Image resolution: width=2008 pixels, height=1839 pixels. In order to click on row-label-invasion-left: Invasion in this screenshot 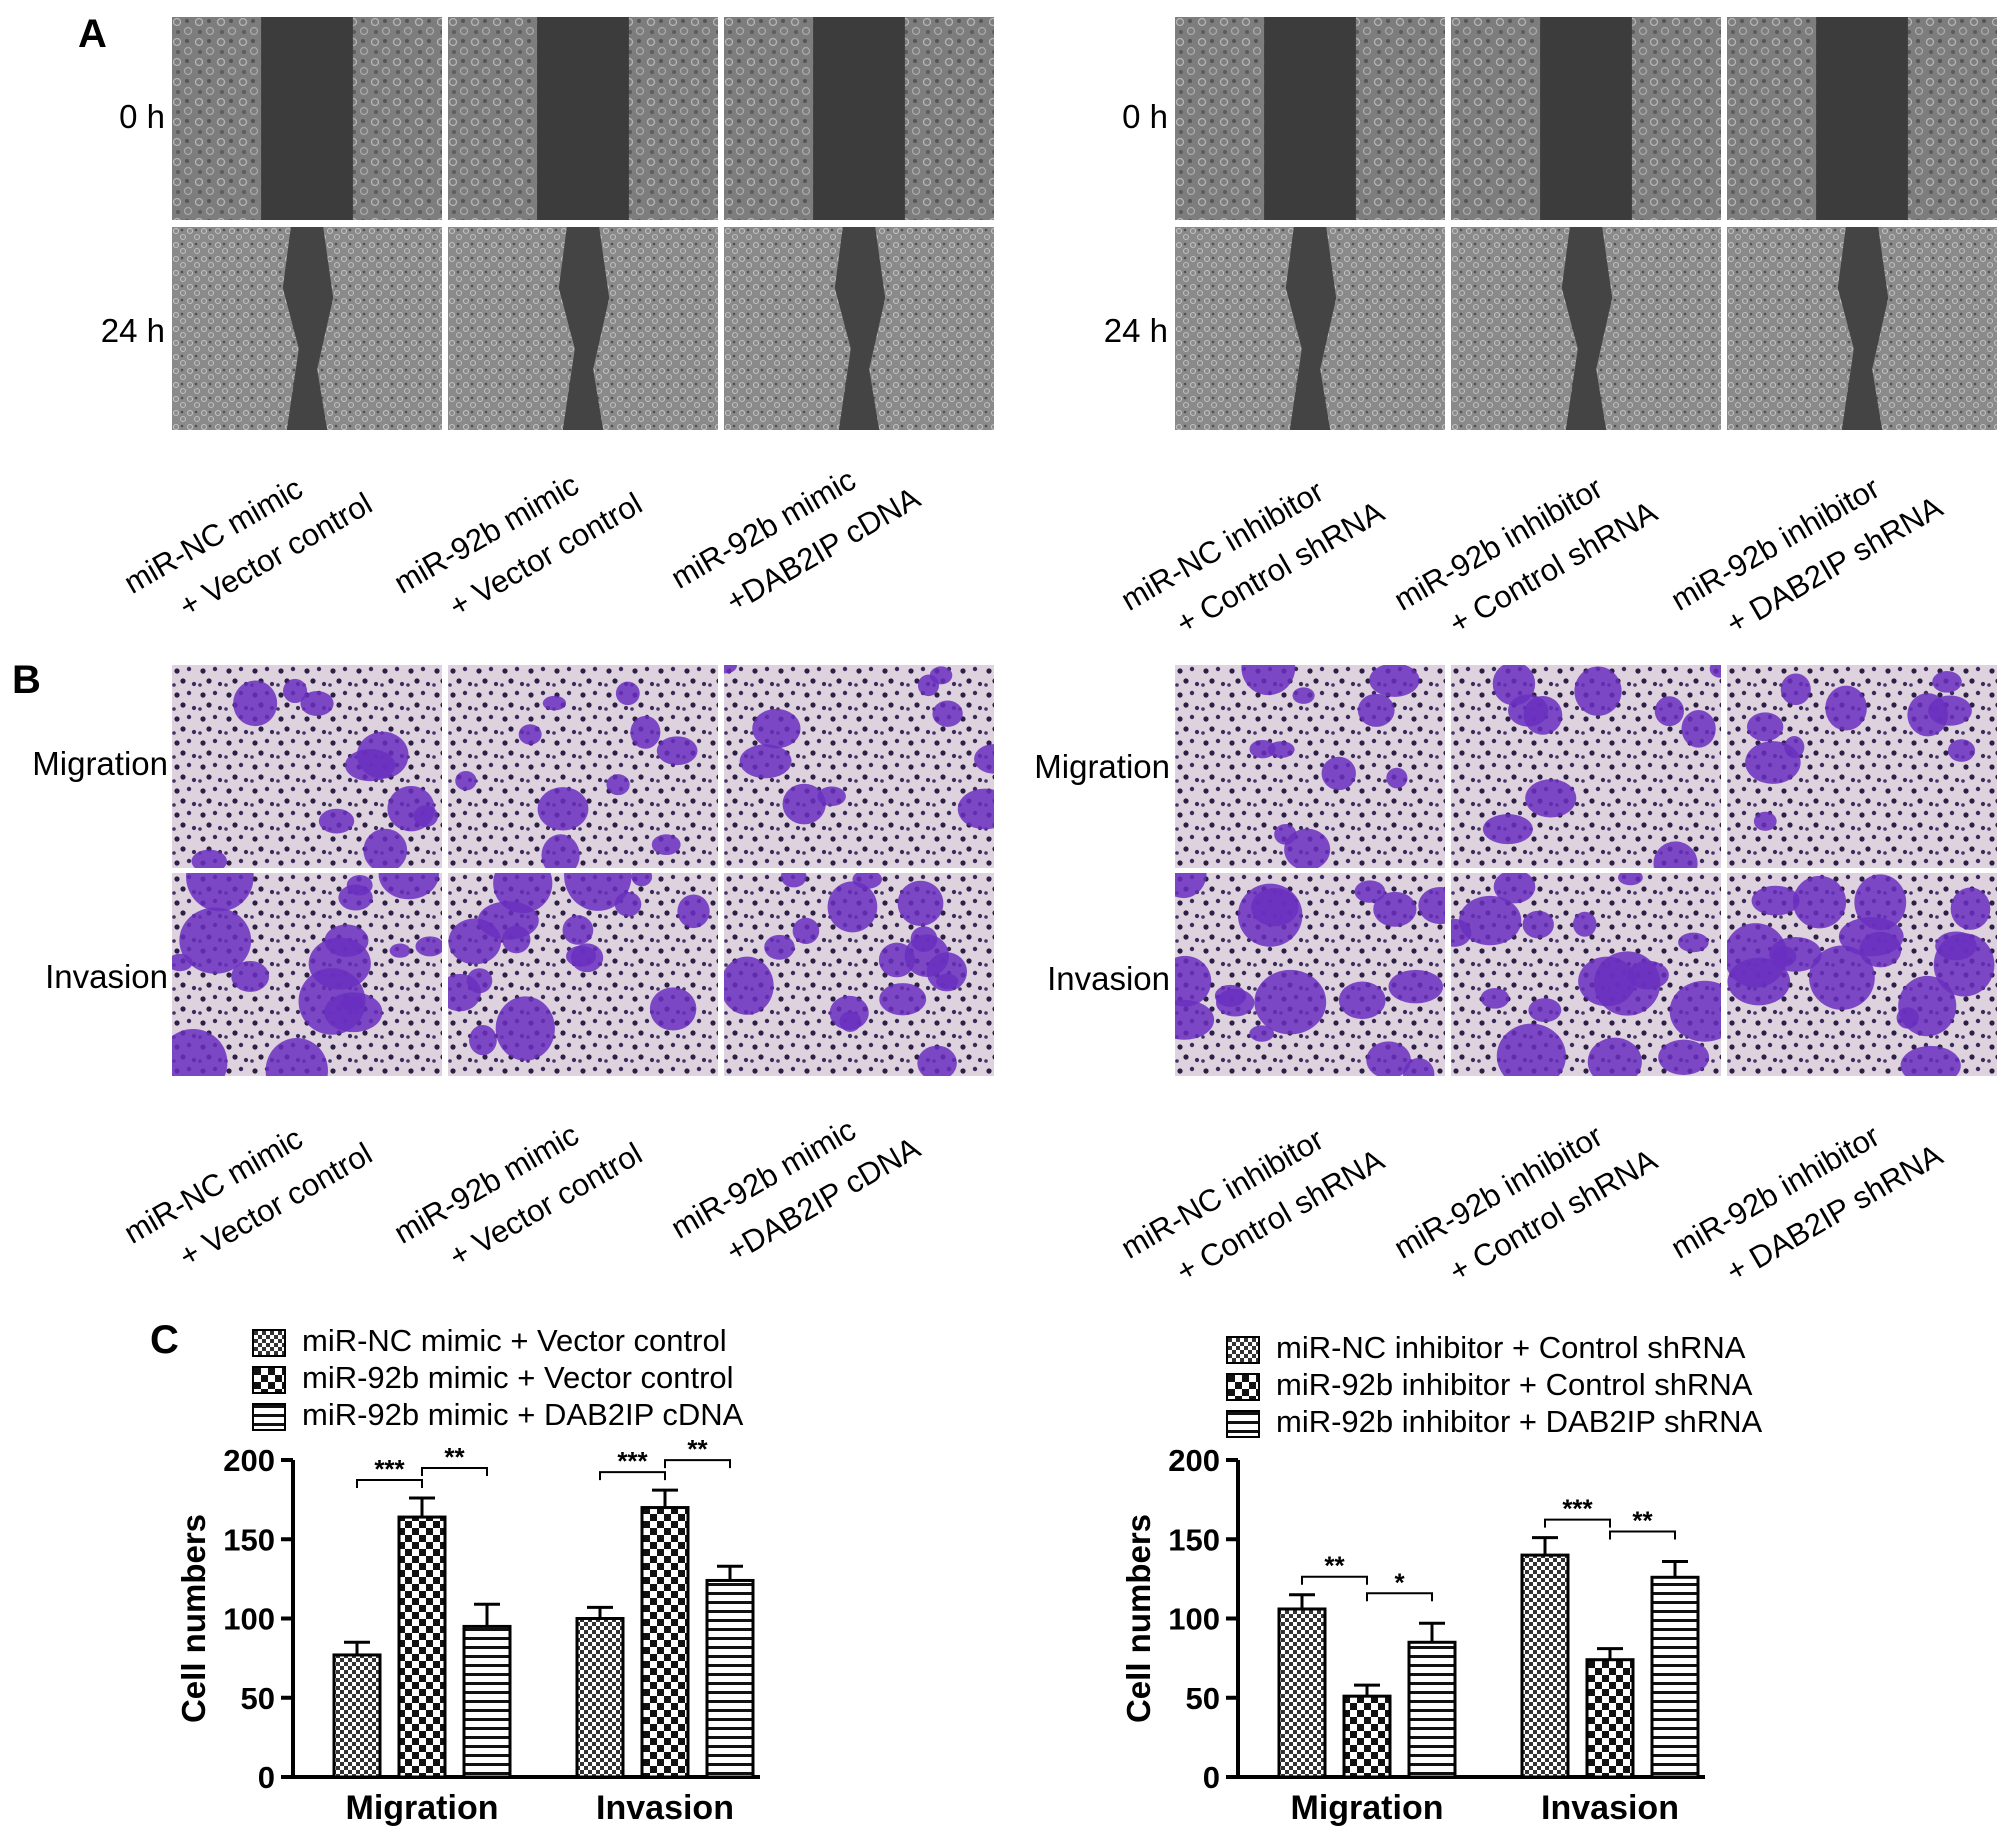, I will do `click(106, 976)`.